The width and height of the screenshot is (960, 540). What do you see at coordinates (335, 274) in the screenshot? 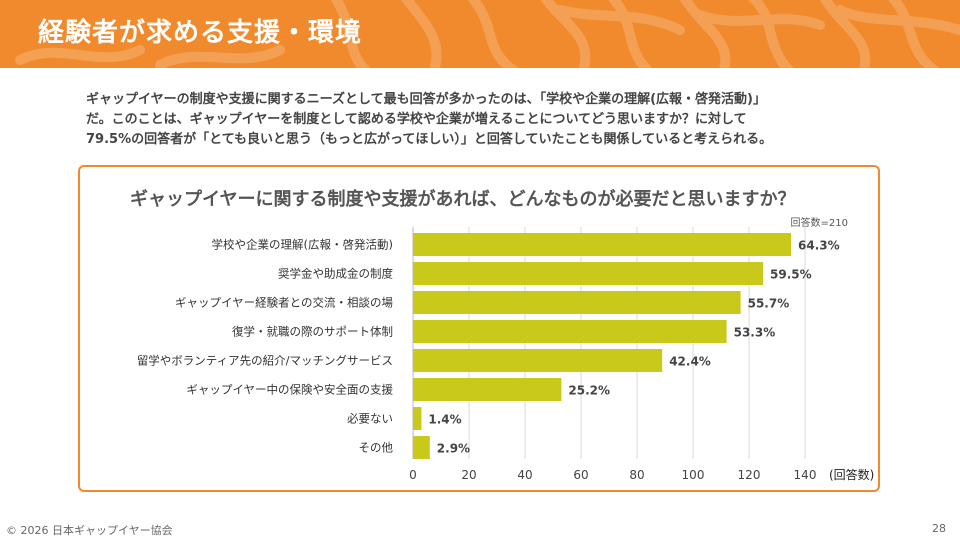
I see `category-label: 奨学金や助成金の制度` at bounding box center [335, 274].